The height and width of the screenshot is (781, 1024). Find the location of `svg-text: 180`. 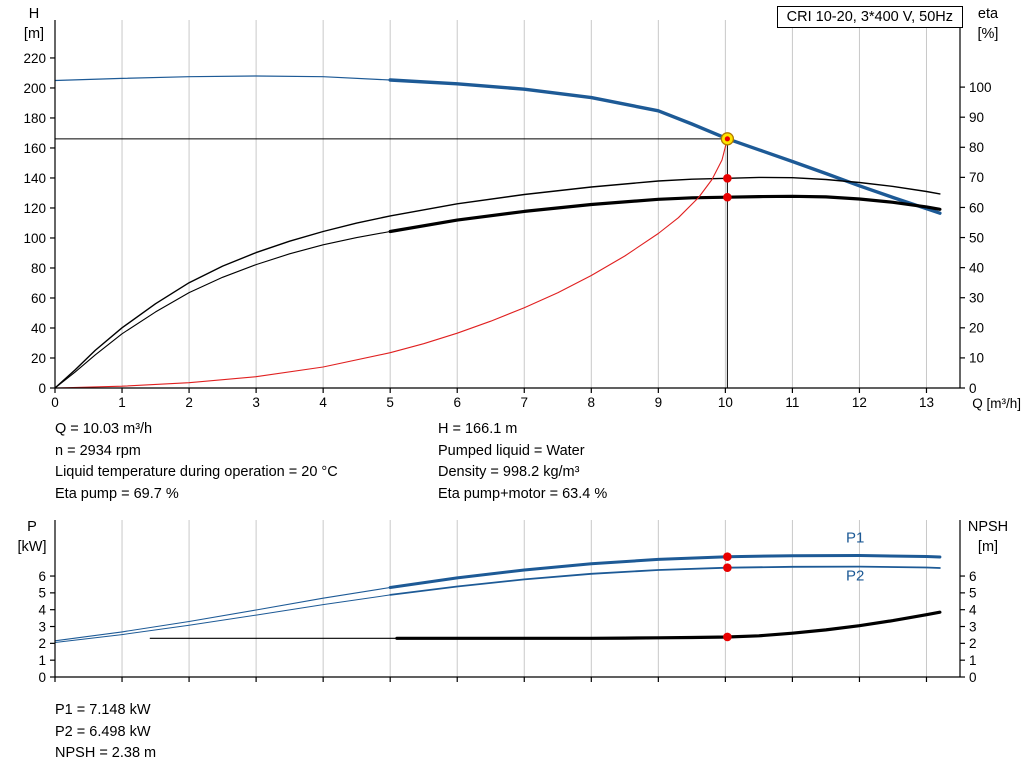

svg-text: 180 is located at coordinates (34, 118).